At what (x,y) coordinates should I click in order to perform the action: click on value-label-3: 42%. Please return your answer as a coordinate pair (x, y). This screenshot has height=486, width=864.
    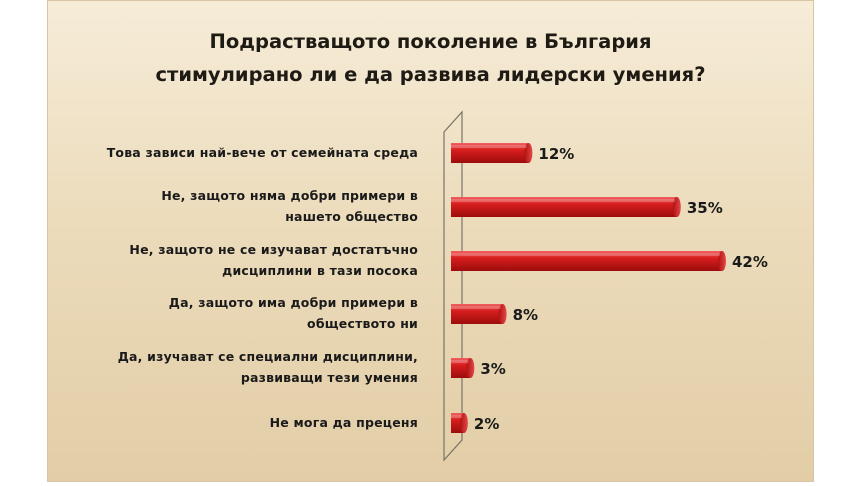
    Looking at the image, I should click on (750, 262).